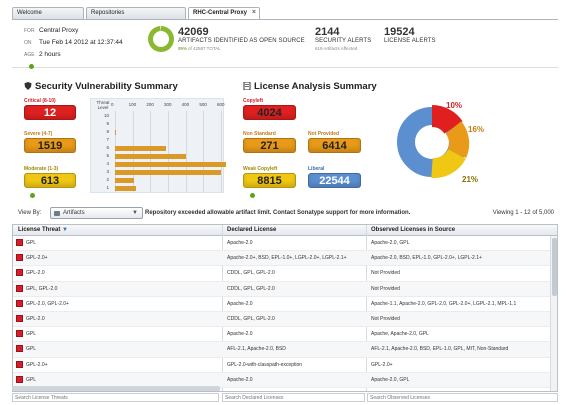  Describe the element at coordinates (108, 13) in the screenshot. I see `tab-label: Repositories` at that location.